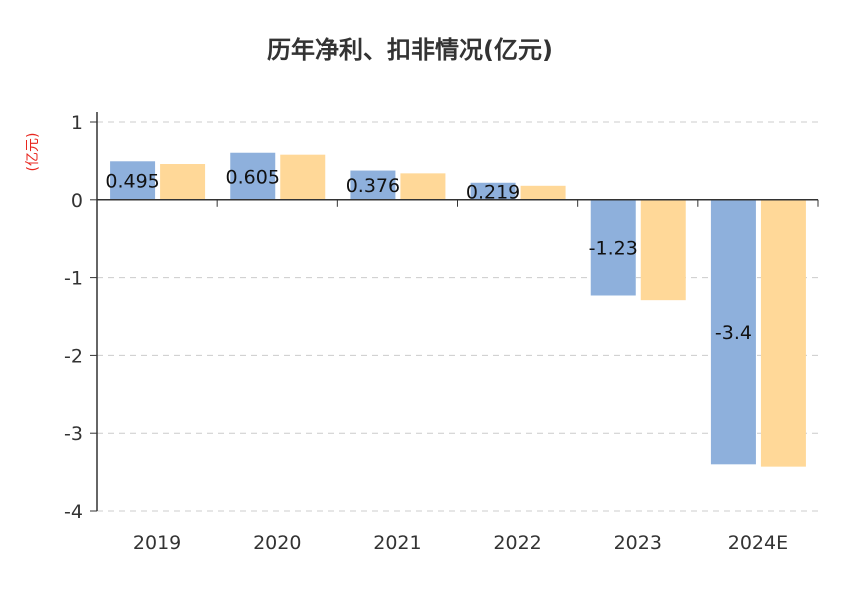 The image size is (866, 590). What do you see at coordinates (663, 250) in the screenshot?
I see `bar-2023-deducted-profit` at bounding box center [663, 250].